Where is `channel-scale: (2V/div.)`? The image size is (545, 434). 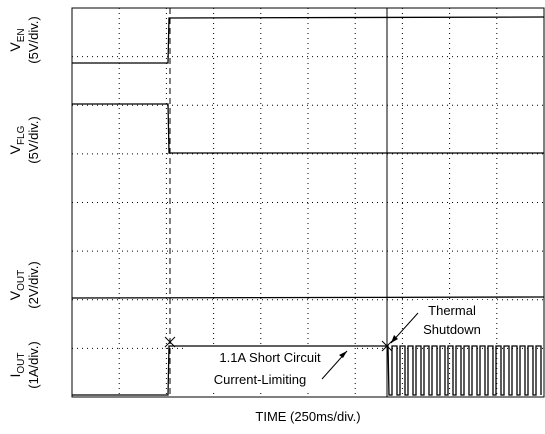 channel-scale: (2V/div.) is located at coordinates (33, 284).